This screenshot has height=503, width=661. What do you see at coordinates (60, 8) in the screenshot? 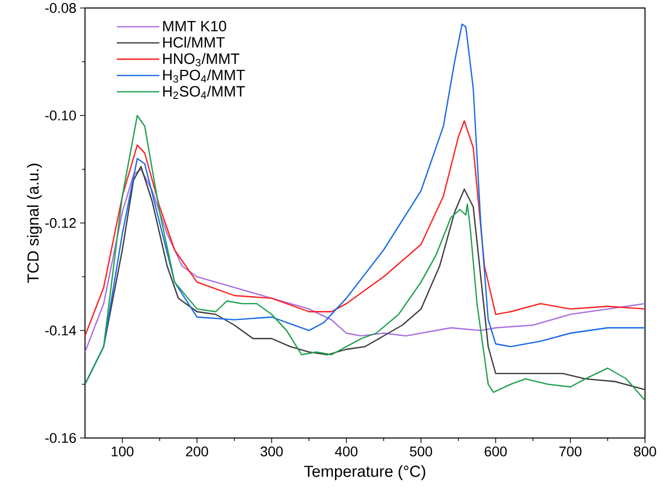
I see `y-tick-label: -0.08` at bounding box center [60, 8].